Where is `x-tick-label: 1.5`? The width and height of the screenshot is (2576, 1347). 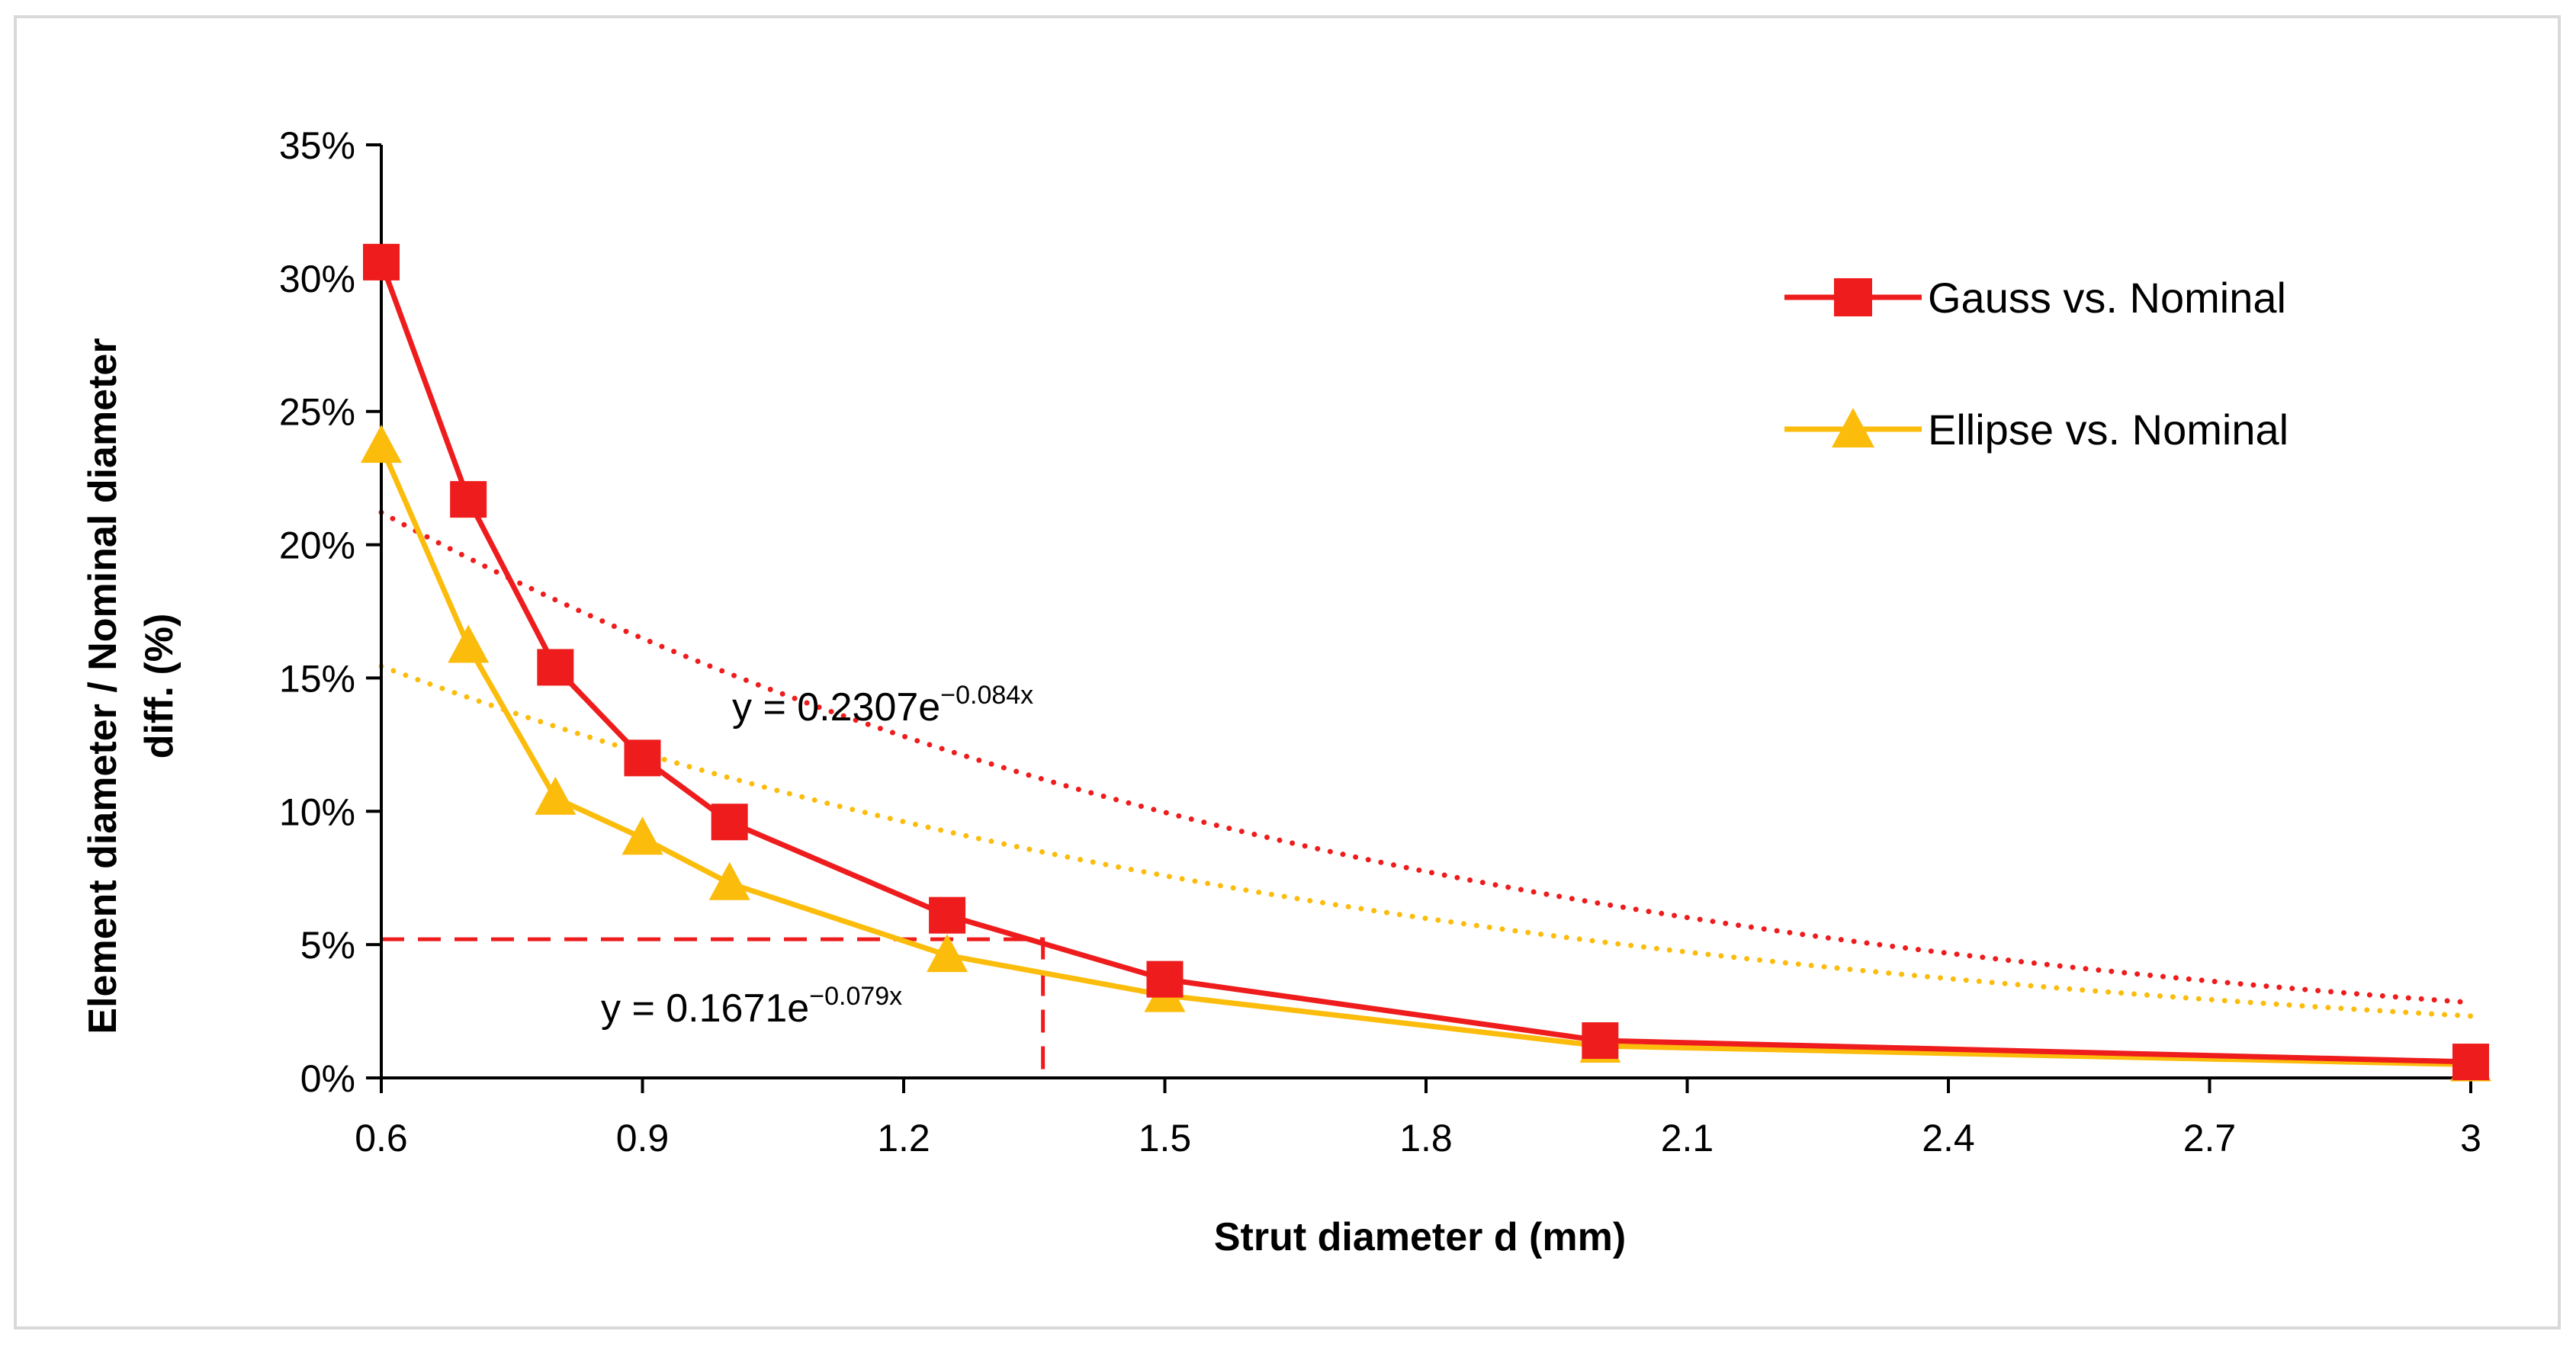 x-tick-label: 1.5 is located at coordinates (1165, 1138).